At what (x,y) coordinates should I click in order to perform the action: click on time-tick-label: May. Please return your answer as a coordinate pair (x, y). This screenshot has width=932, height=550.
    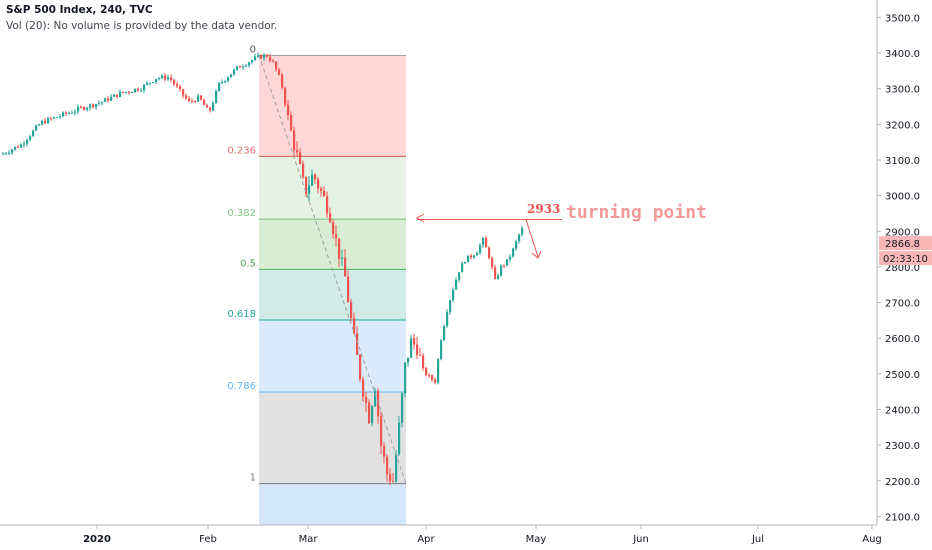
    Looking at the image, I should click on (536, 539).